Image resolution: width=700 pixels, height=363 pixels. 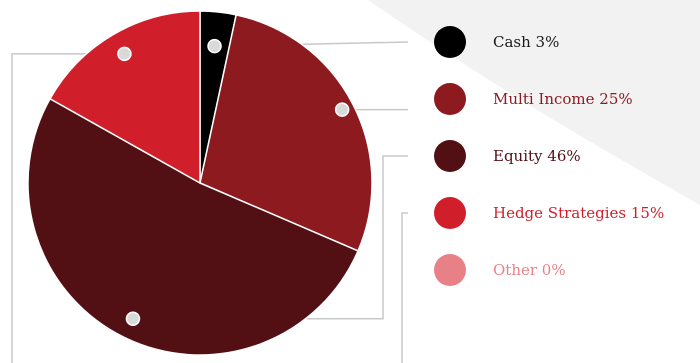 What do you see at coordinates (537, 156) in the screenshot?
I see `legend-label-2: Equity 46%` at bounding box center [537, 156].